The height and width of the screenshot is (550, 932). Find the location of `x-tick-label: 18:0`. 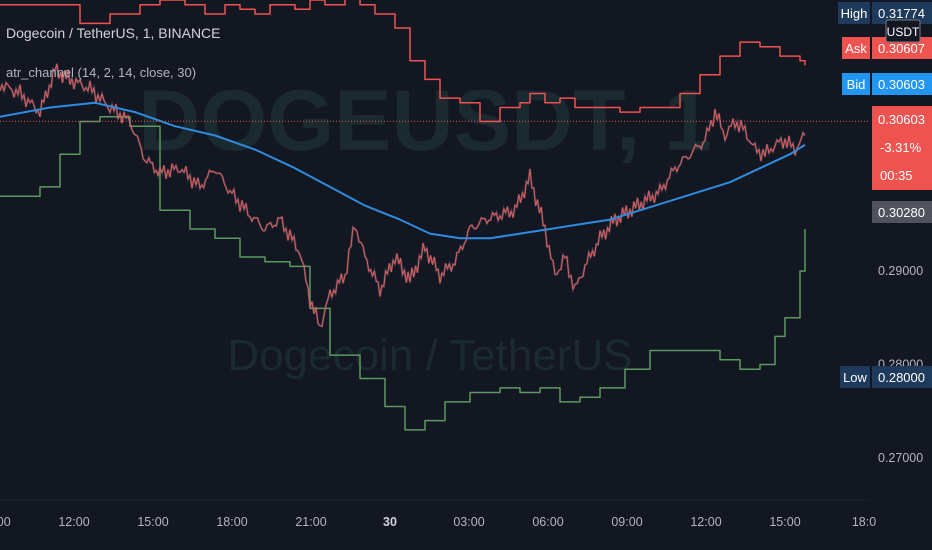

x-tick-label: 18:0 is located at coordinates (864, 522).